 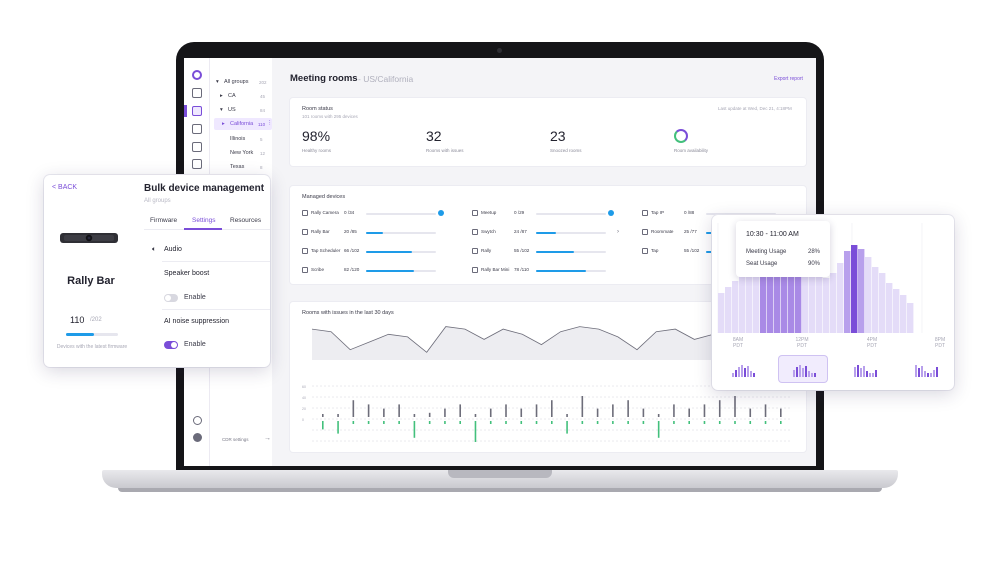 I want to click on section-audio: Audio, so click(x=173, y=249).